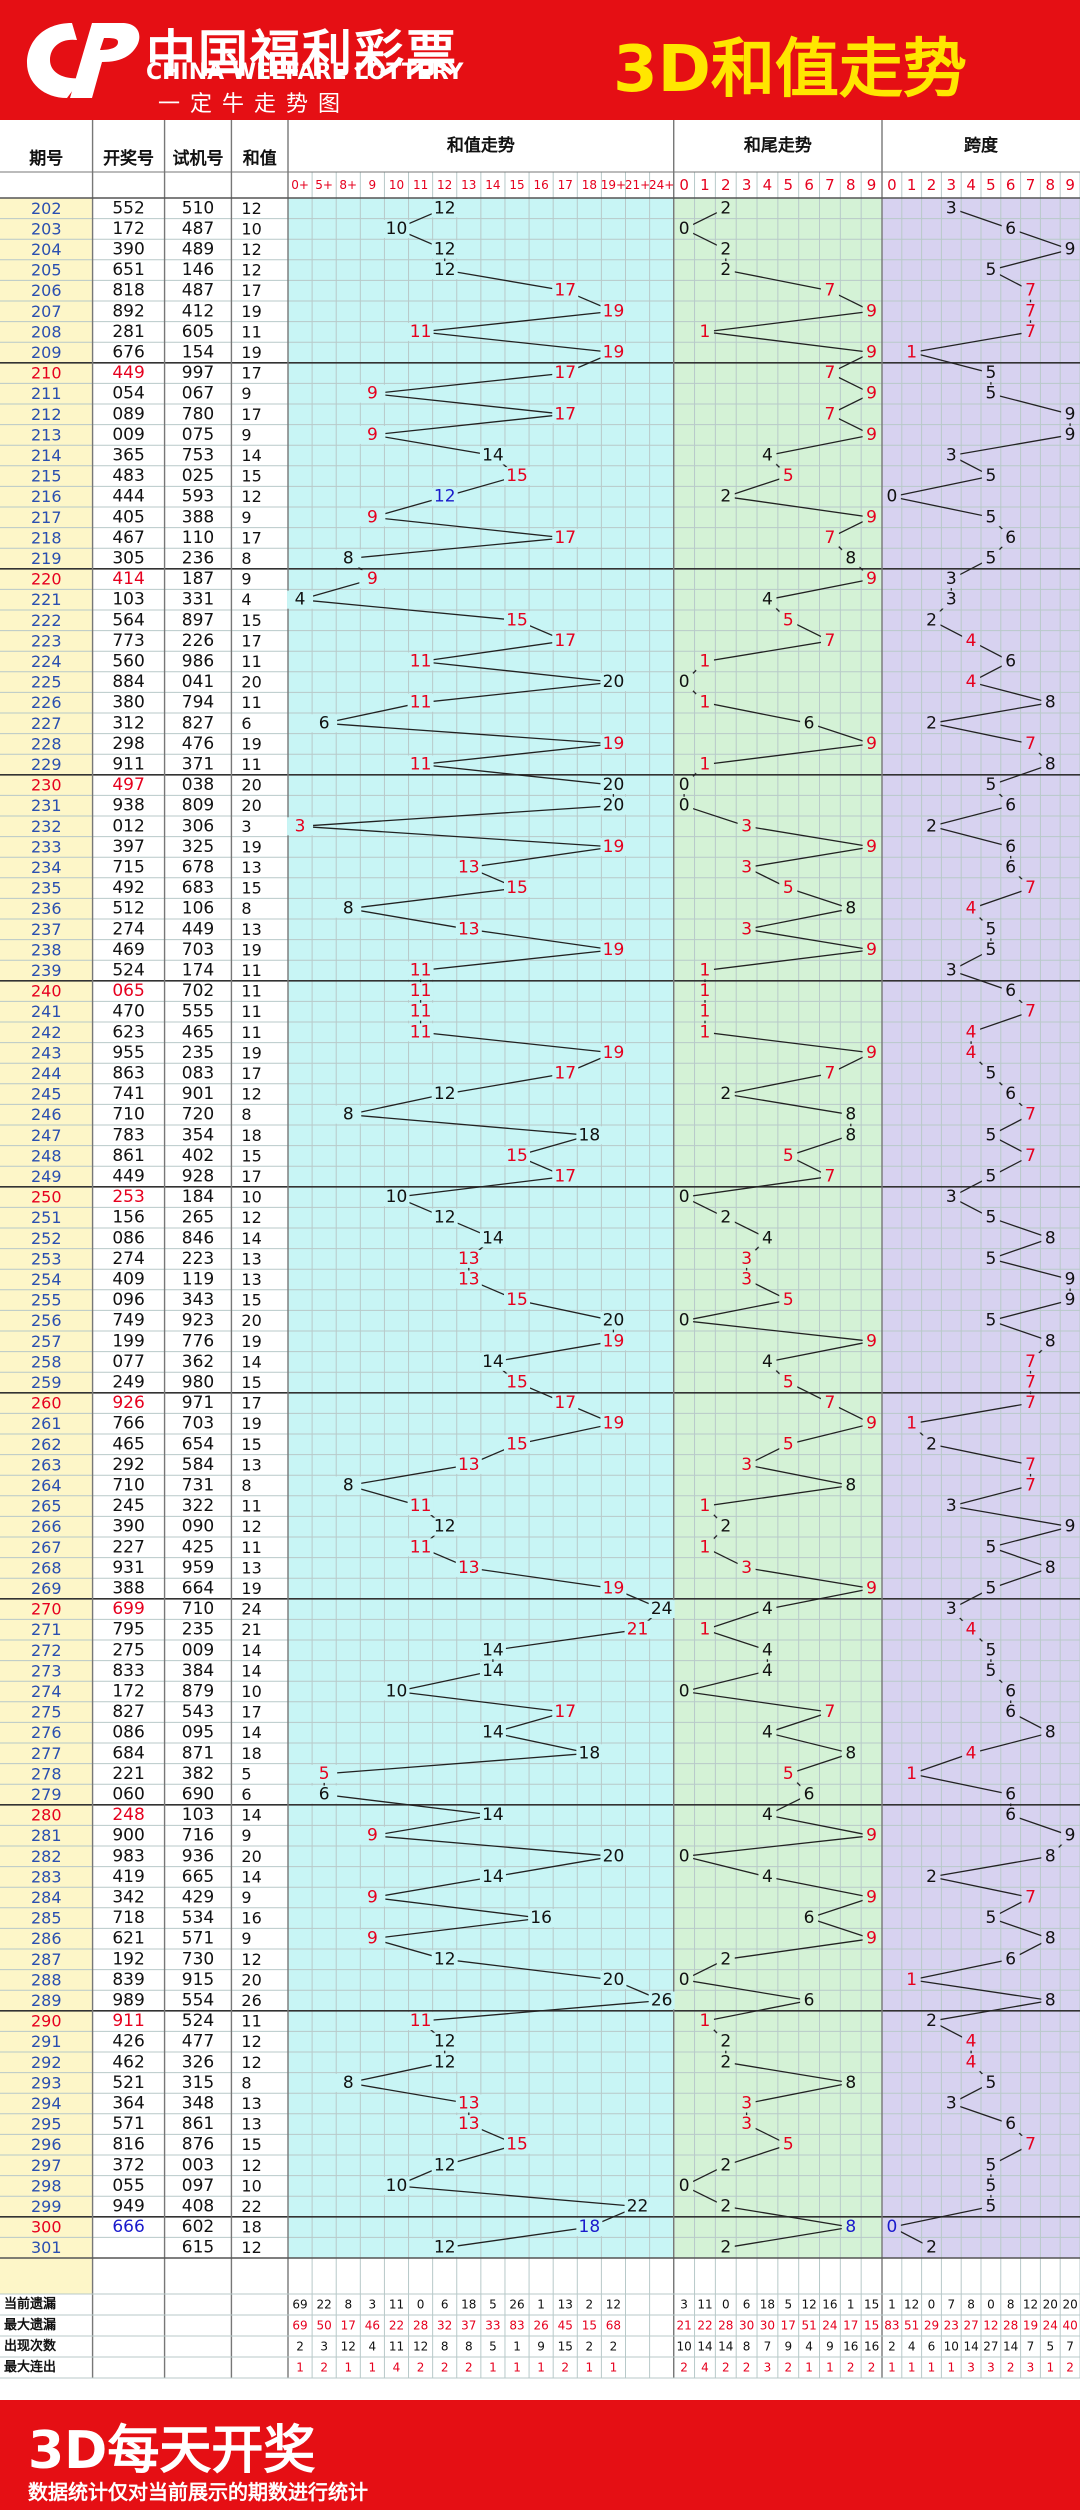 The image size is (1080, 2510). What do you see at coordinates (46, 517) in the screenshot?
I see `issue-number: 217` at bounding box center [46, 517].